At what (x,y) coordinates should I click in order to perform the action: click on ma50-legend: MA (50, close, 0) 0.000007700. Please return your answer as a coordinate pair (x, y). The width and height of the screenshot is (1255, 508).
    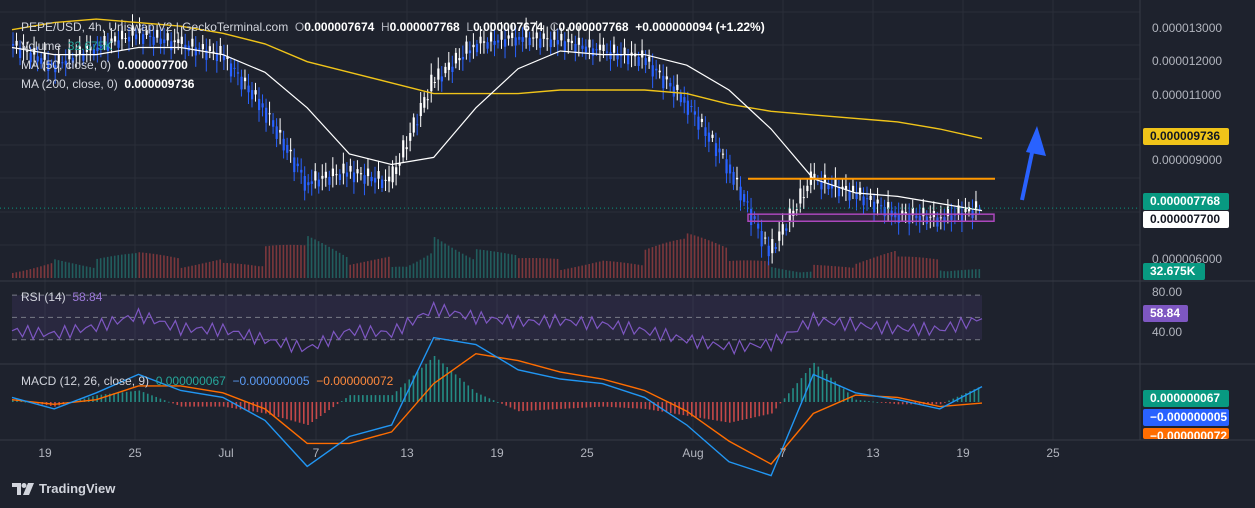
    Looking at the image, I should click on (104, 65).